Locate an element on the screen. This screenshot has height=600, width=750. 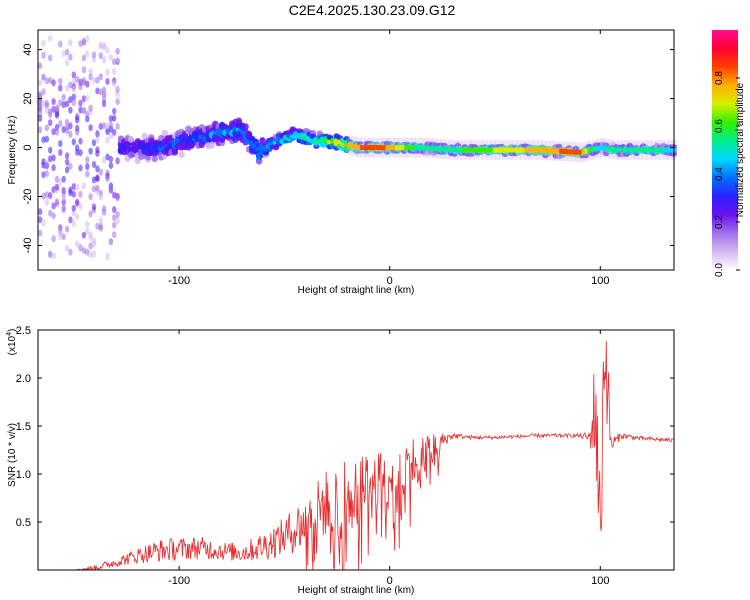
snr-x-label: Height of straight line (km) is located at coordinates (356, 590).